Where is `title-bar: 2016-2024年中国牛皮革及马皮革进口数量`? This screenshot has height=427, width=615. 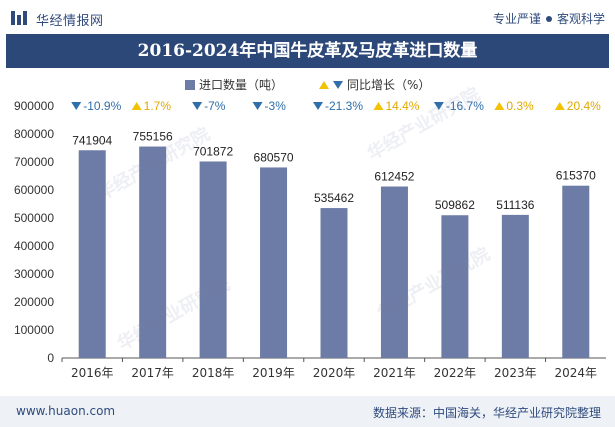
title-bar: 2016-2024年中国牛皮革及马皮革进口数量 is located at coordinates (307, 51).